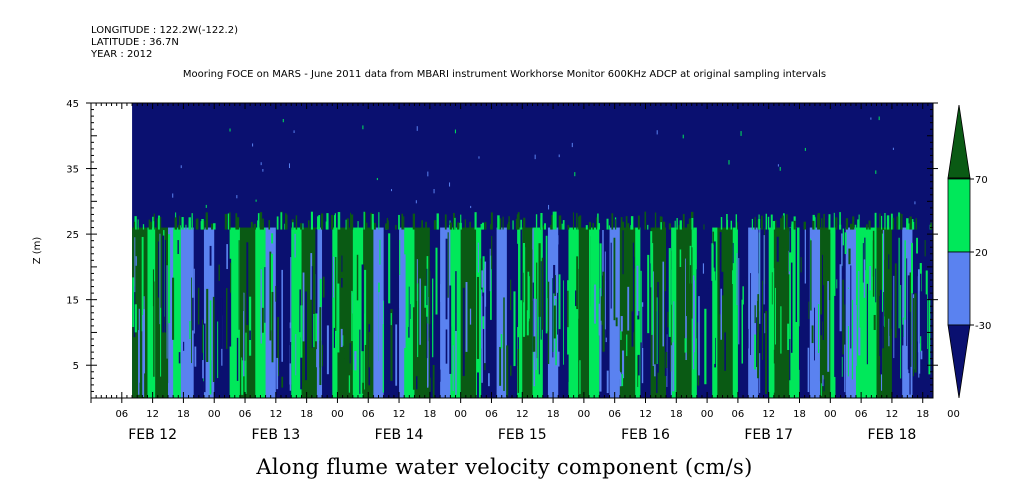  What do you see at coordinates (122, 54) in the screenshot?
I see `year-label: YEAR : 2012` at bounding box center [122, 54].